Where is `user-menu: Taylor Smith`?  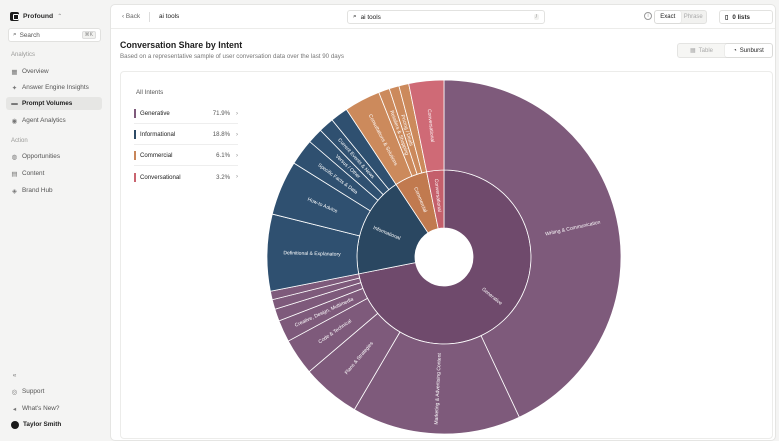
user-menu: Taylor Smith is located at coordinates (54, 424).